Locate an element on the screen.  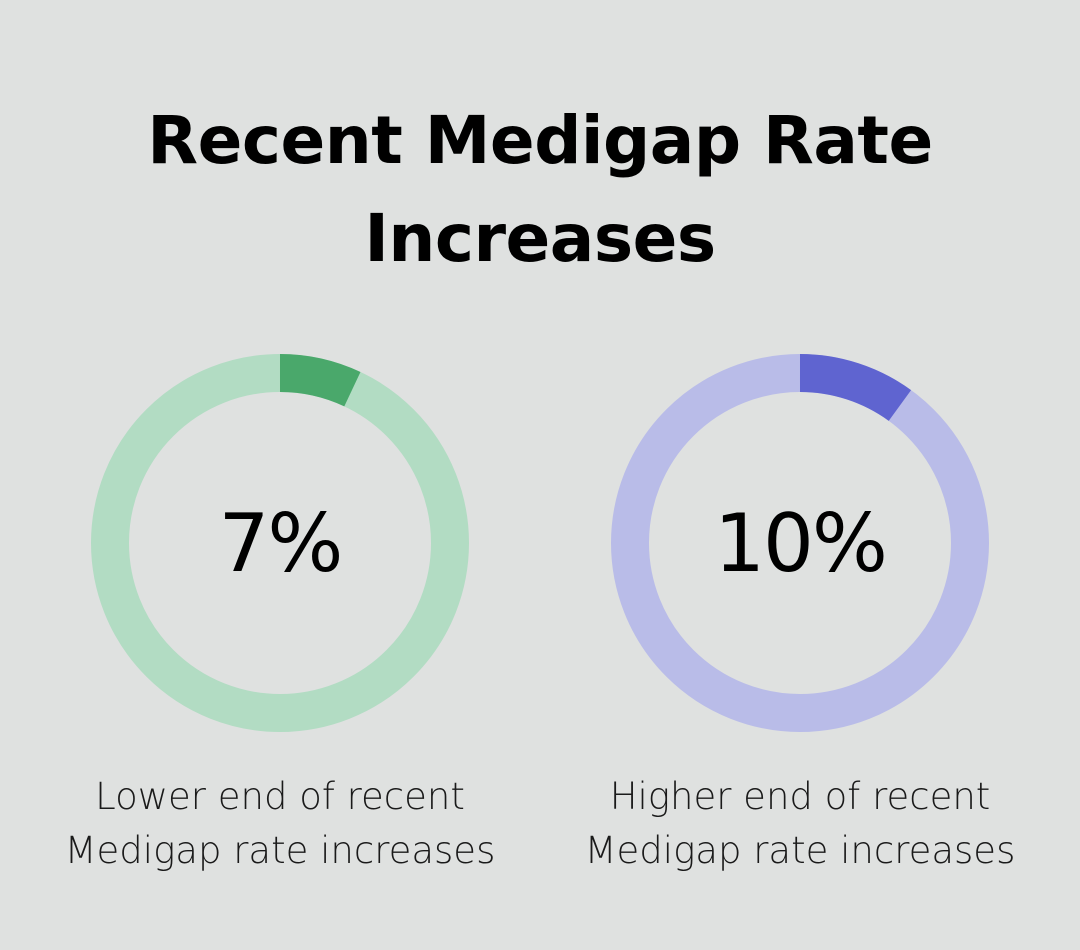
caption-high-line-1: Higher end of recent is located at coordinates (800, 796).